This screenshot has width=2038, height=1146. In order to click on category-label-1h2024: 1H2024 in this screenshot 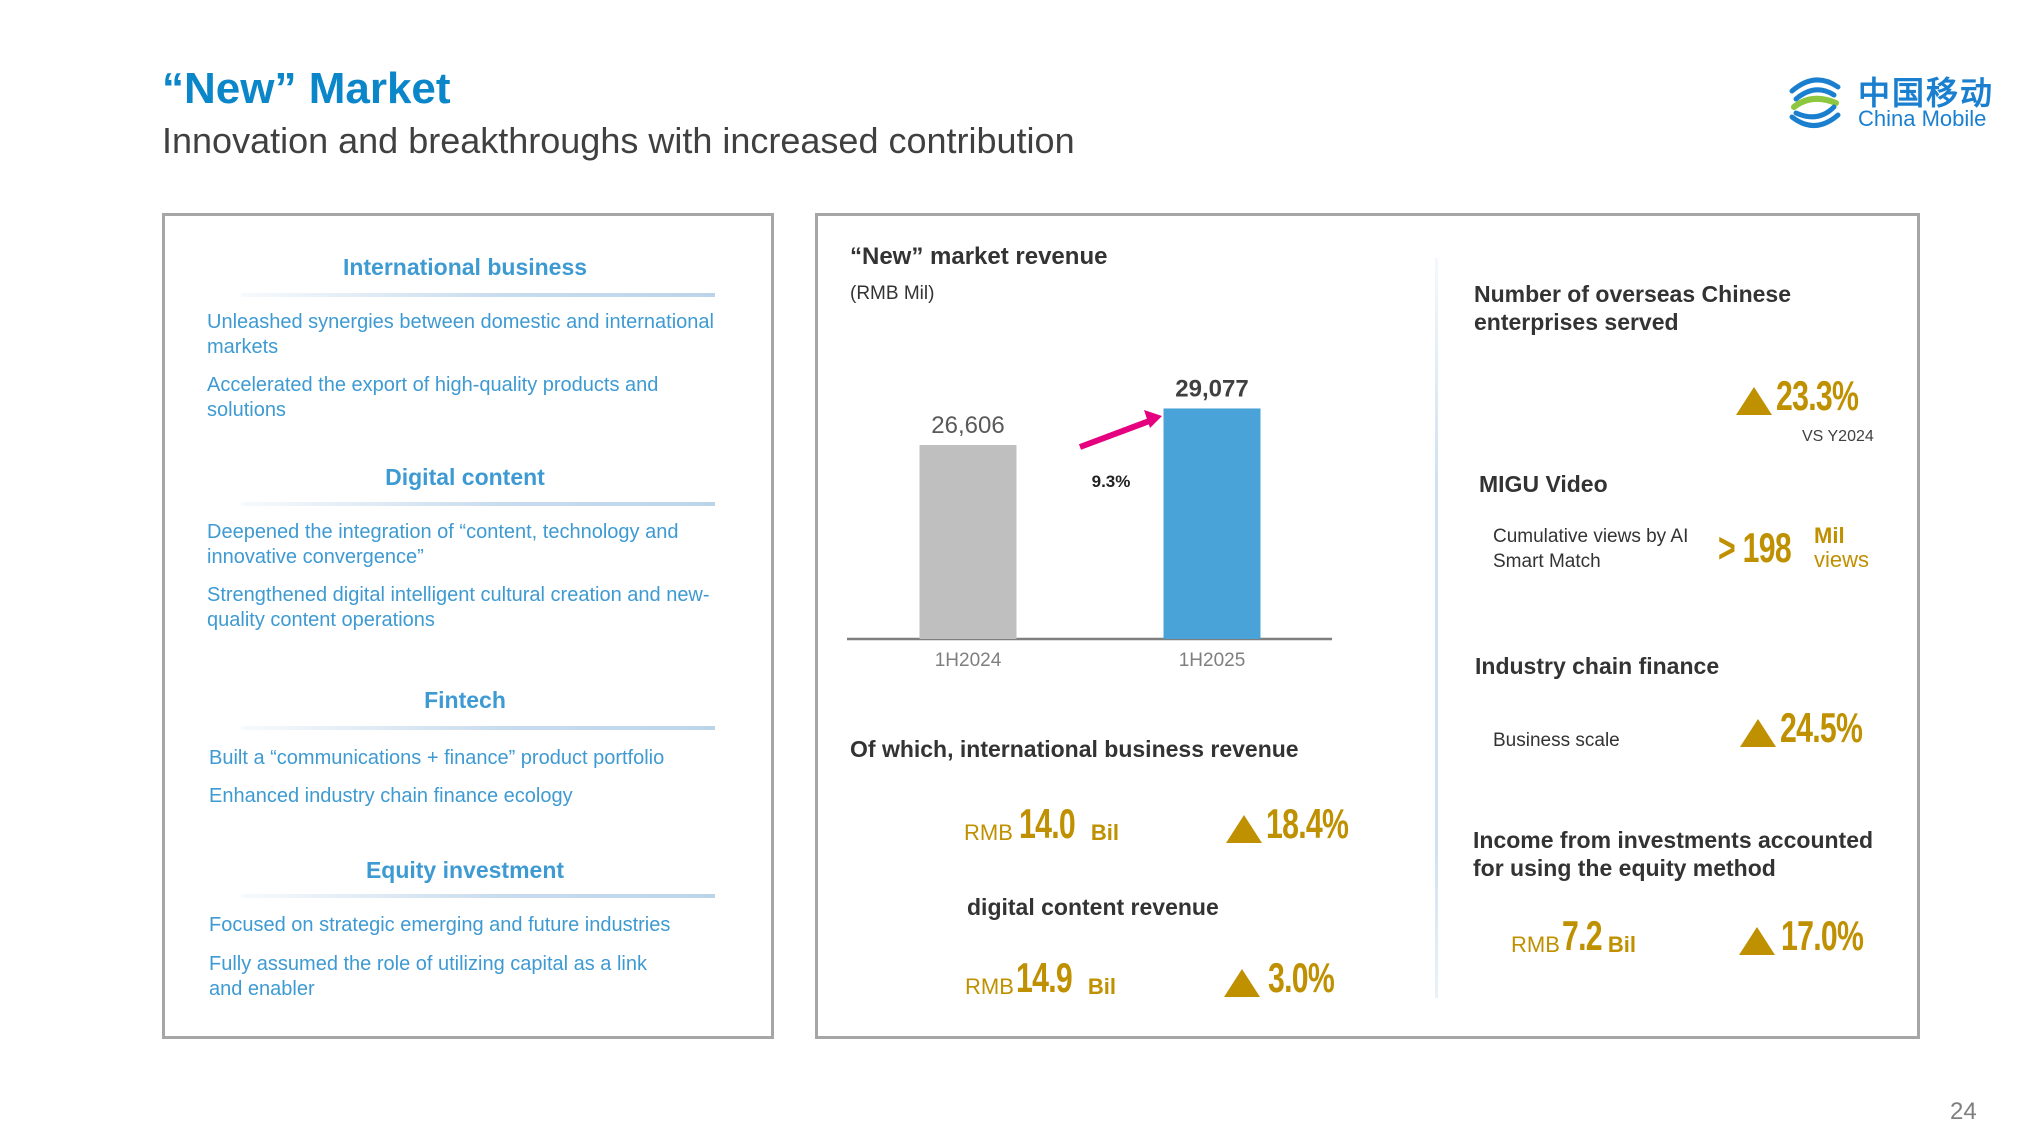, I will do `click(968, 660)`.